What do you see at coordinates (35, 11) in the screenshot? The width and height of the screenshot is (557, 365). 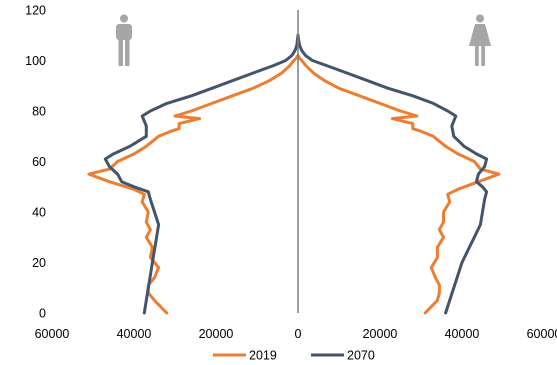 I see `y-tick-label: 120` at bounding box center [35, 11].